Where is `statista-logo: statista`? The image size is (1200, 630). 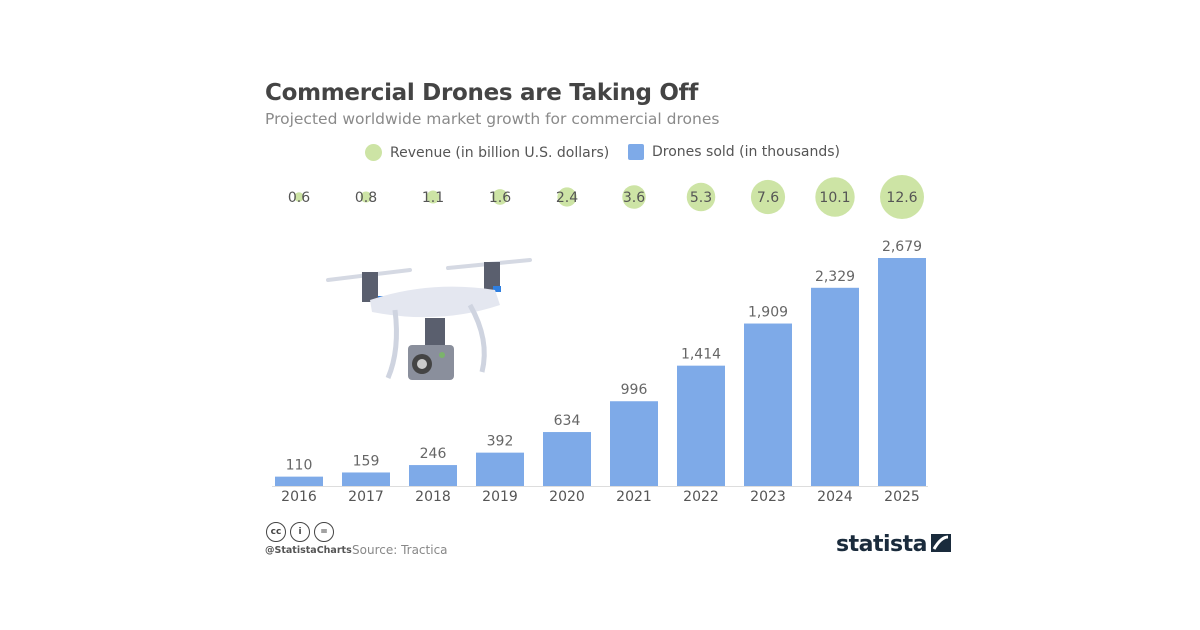
statista-logo: statista is located at coordinates (893, 544).